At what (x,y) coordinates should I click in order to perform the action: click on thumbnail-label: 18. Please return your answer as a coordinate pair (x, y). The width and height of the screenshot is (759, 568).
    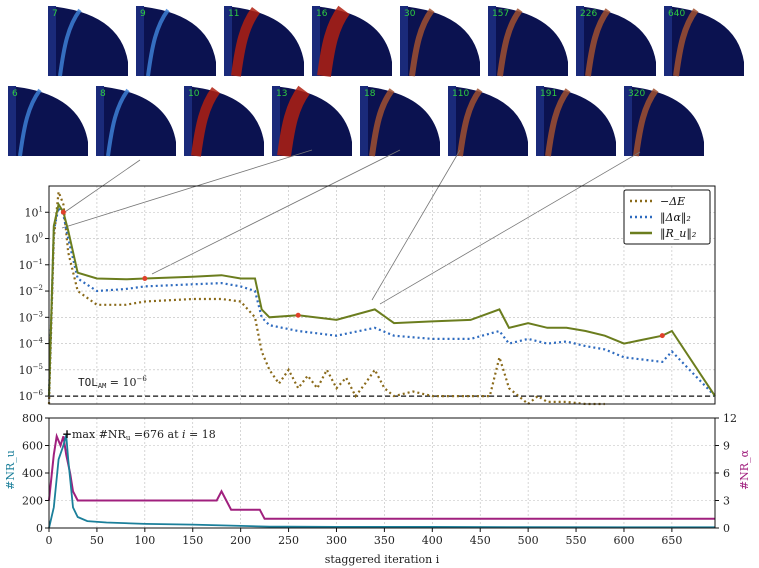
    Looking at the image, I should click on (370, 94).